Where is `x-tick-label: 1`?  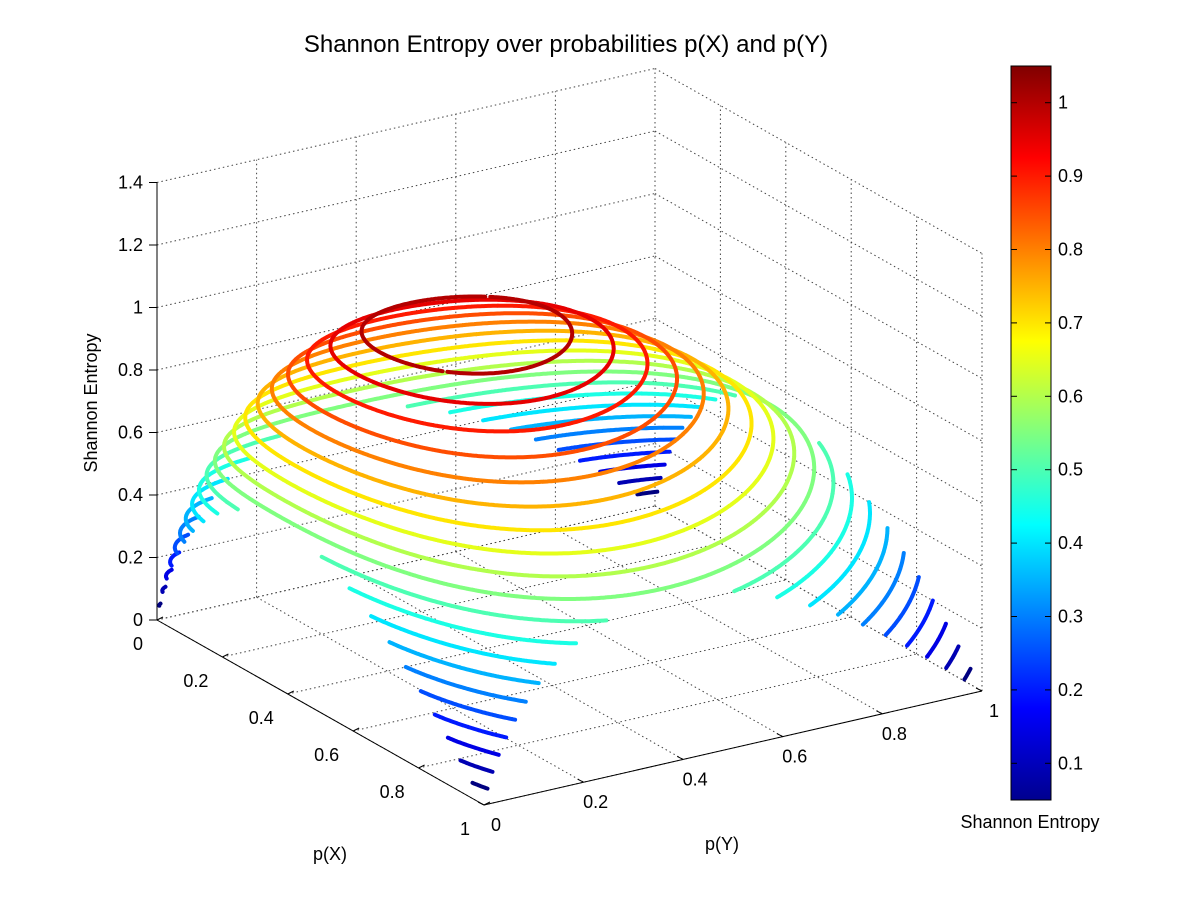
x-tick-label: 1 is located at coordinates (465, 829).